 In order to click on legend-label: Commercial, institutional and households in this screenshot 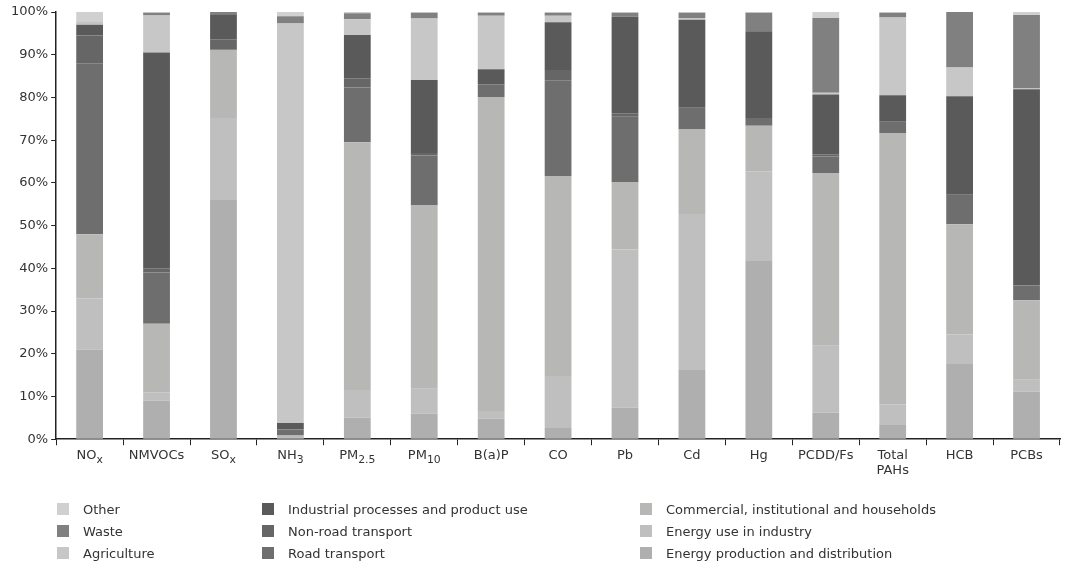, I will do `click(801, 509)`.